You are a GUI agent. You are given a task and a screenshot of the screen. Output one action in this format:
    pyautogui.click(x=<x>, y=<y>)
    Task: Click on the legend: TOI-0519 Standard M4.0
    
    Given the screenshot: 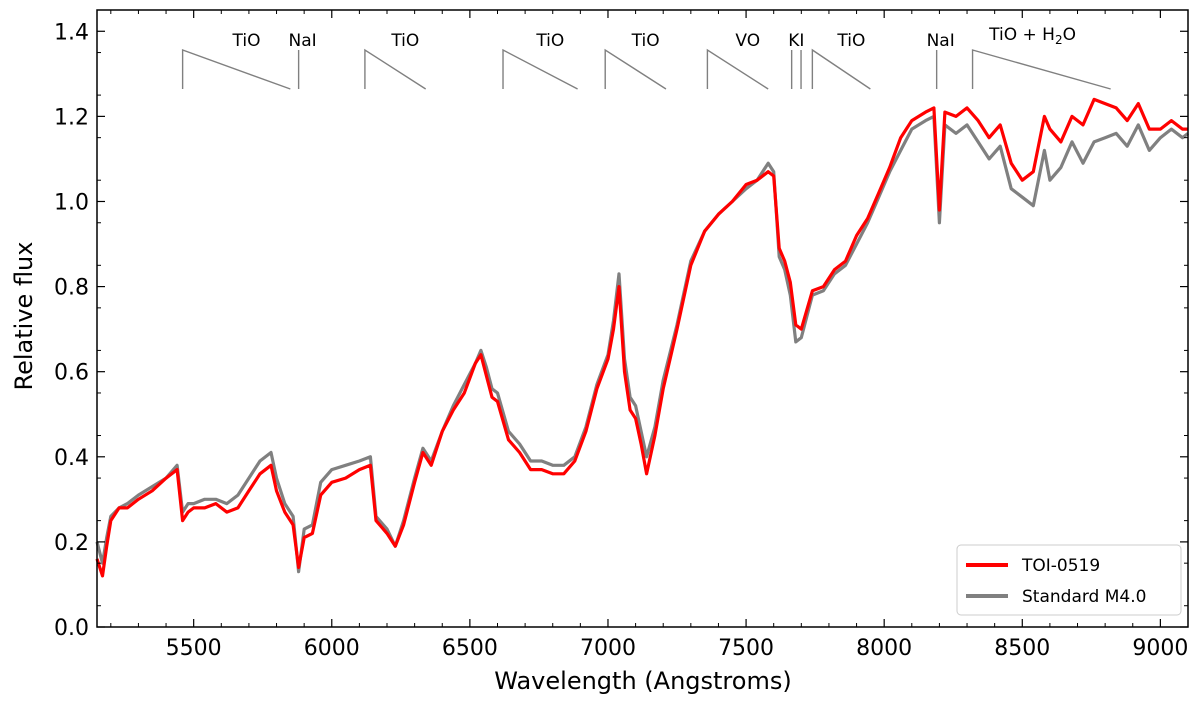 What is the action you would take?
    pyautogui.click(x=1069, y=580)
    